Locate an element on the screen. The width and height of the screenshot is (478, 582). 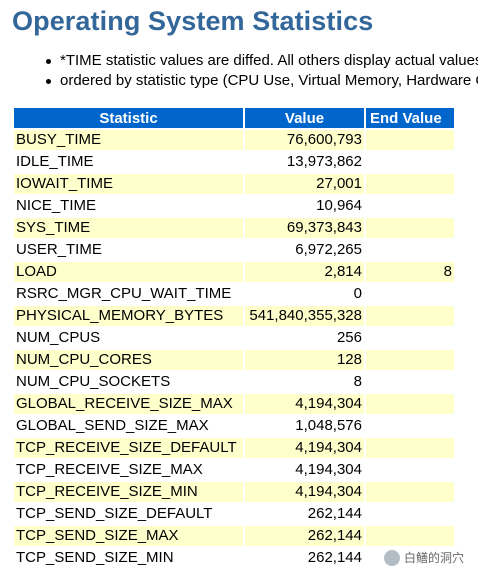
table-row: LOAD 2,814 8 is located at coordinates (234, 272).